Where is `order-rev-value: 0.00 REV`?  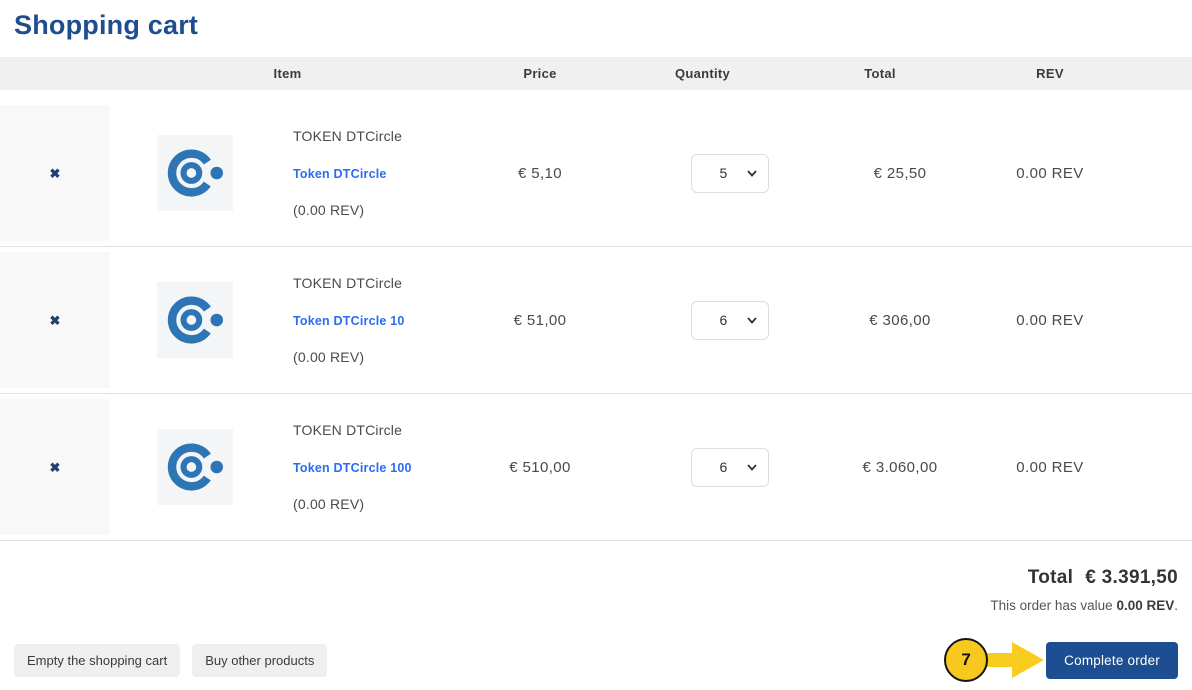
order-rev-value: 0.00 REV is located at coordinates (1145, 605).